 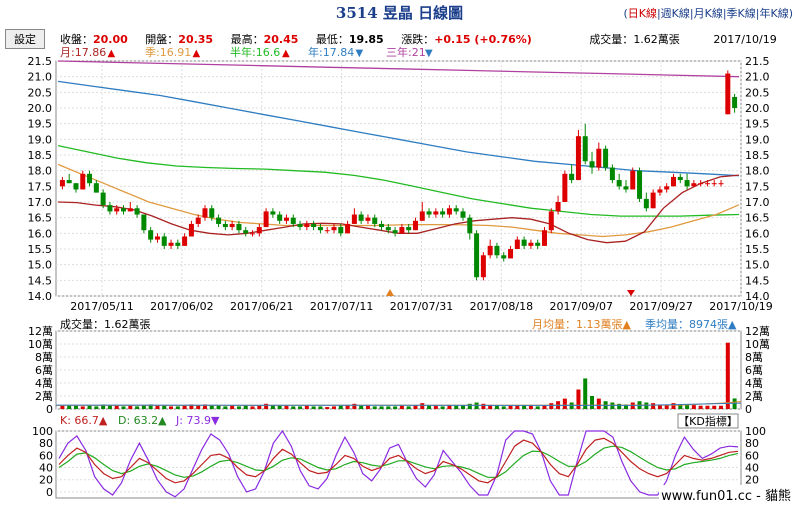 I want to click on price-tick-right: 18.5, so click(x=757, y=155).